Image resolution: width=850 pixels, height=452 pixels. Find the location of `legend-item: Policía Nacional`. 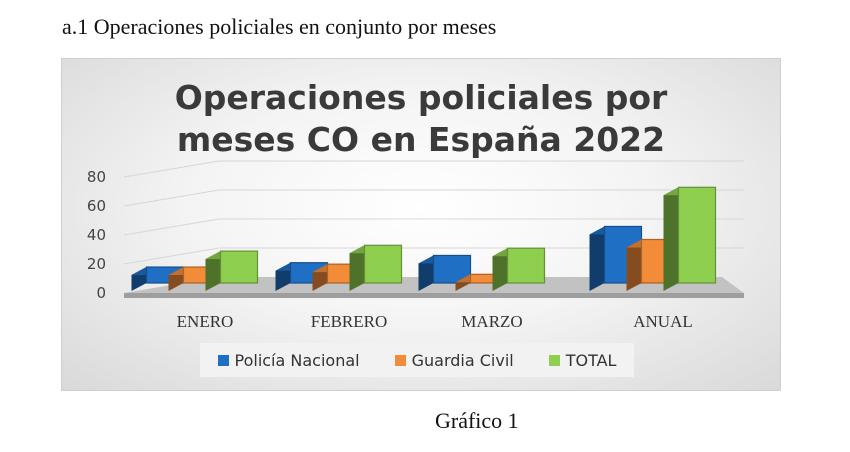

legend-item: Policía Nacional is located at coordinates (288, 360).